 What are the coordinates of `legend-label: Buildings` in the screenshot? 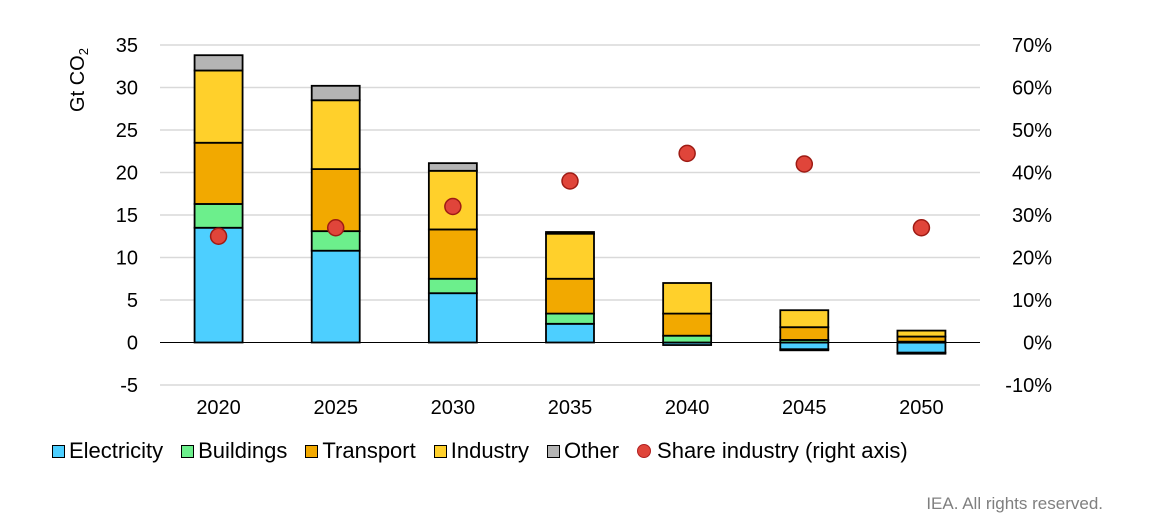 It's located at (243, 450).